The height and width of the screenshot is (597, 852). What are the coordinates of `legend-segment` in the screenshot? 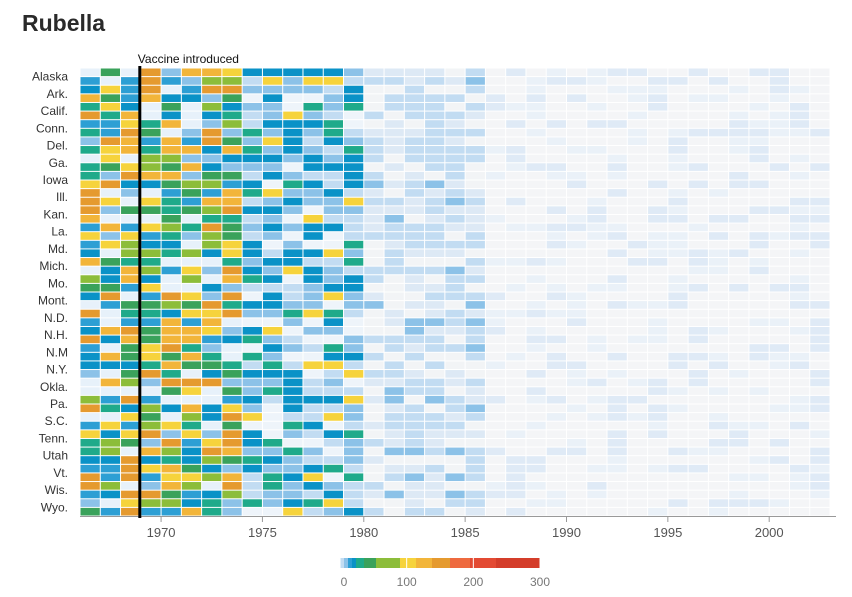 It's located at (460, 563).